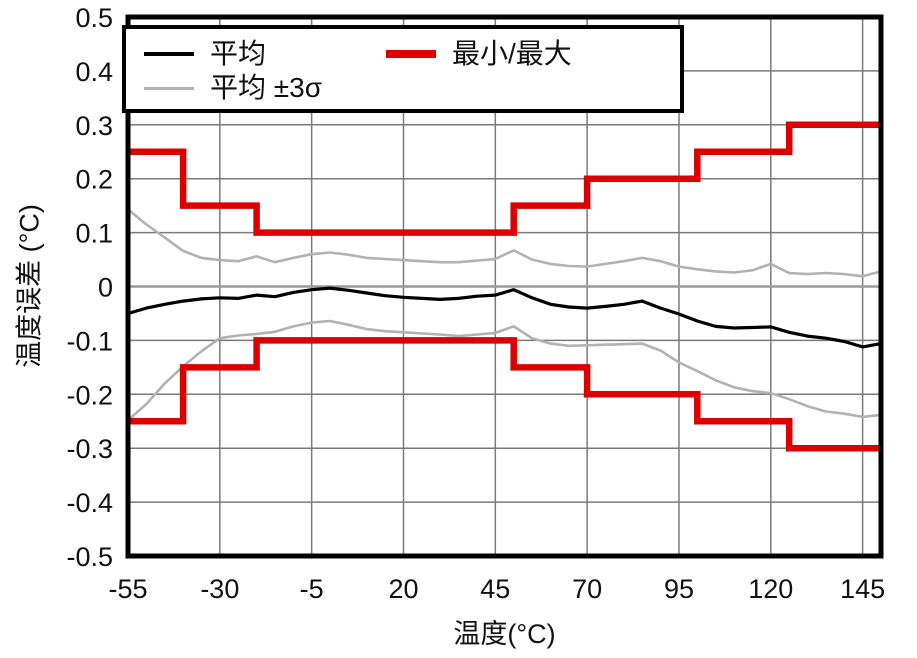  I want to click on x-tick-label: 70, so click(587, 589).